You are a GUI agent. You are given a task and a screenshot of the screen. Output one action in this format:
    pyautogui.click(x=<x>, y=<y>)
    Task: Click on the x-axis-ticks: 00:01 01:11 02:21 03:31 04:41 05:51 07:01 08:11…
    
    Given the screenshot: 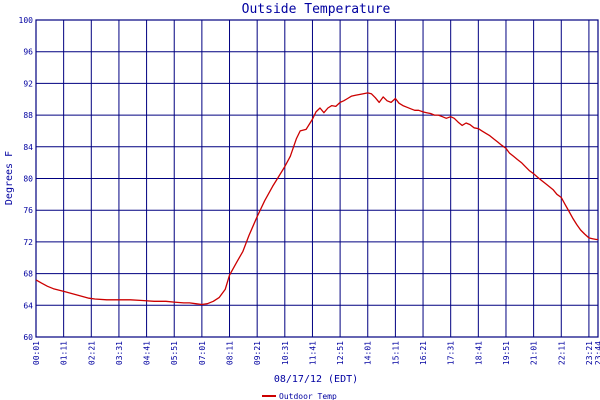 What is the action you would take?
    pyautogui.click(x=316, y=353)
    